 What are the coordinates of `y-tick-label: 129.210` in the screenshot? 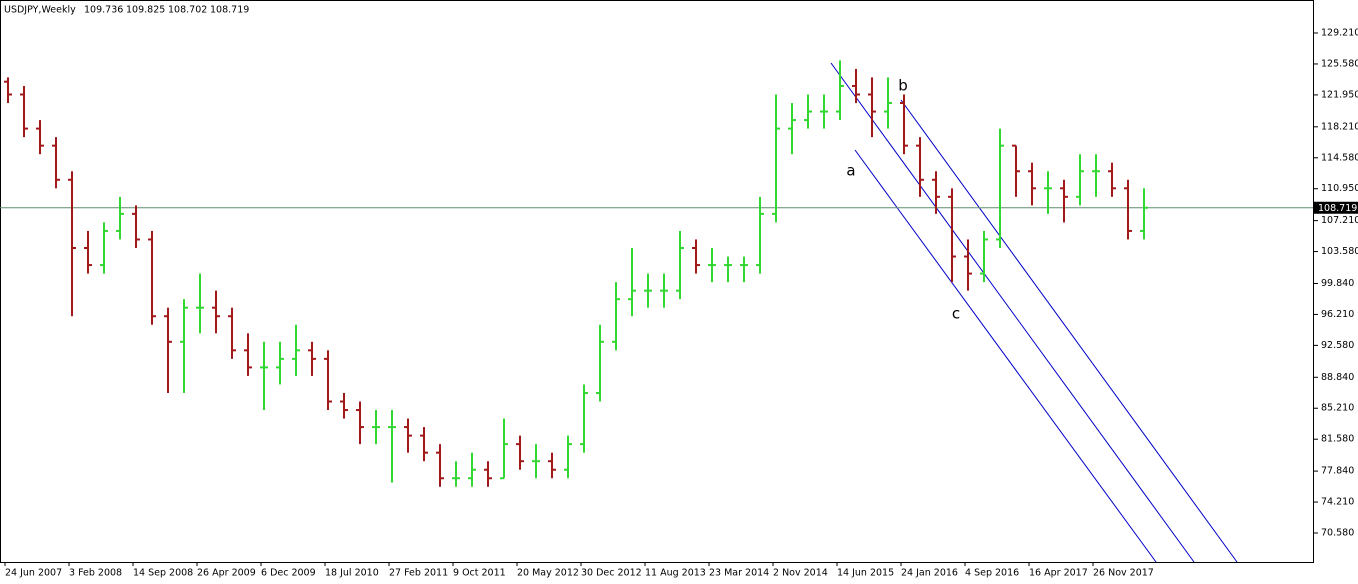 It's located at (1339, 33).